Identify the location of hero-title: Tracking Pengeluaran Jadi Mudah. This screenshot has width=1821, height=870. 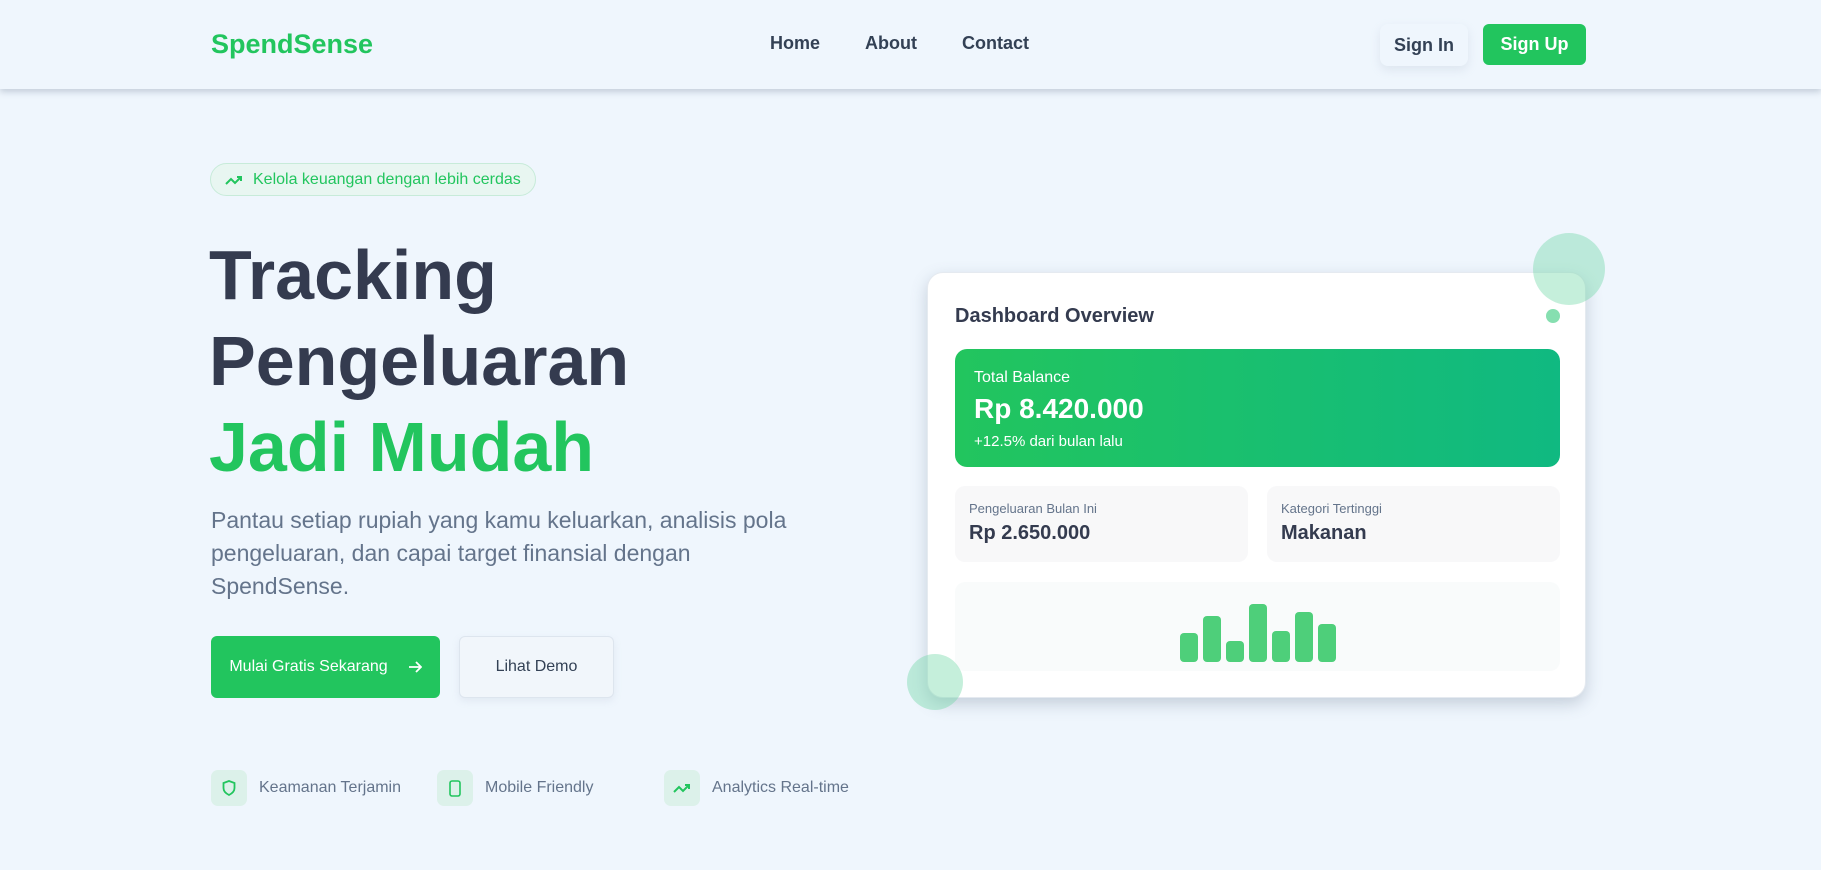
(419, 361).